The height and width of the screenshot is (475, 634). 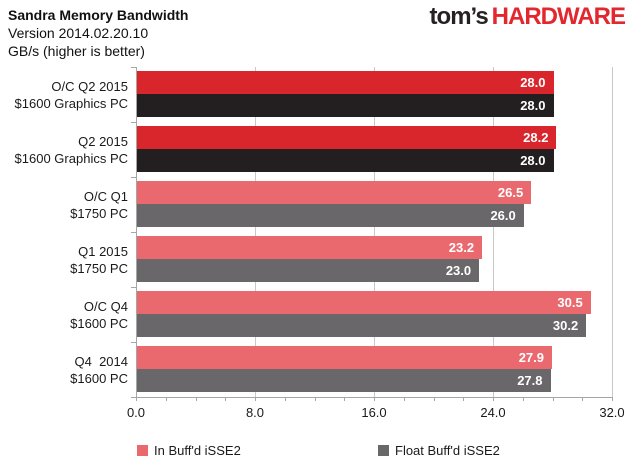 I want to click on legend-item-in-buffd: In Buff'd iSSE2, so click(x=189, y=450).